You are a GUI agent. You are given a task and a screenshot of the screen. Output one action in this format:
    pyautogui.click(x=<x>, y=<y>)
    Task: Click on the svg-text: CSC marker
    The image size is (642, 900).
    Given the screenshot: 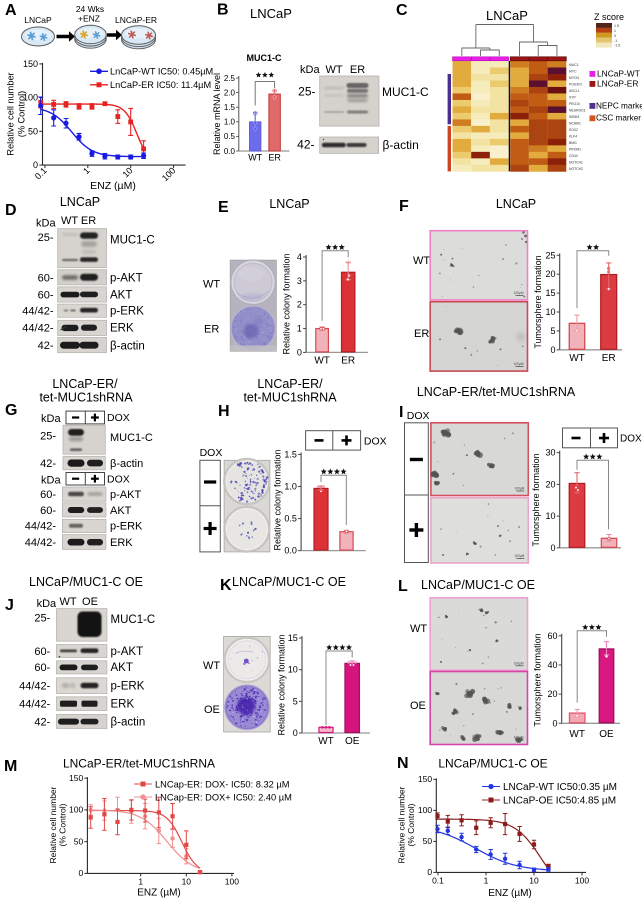 What is the action you would take?
    pyautogui.click(x=618, y=118)
    